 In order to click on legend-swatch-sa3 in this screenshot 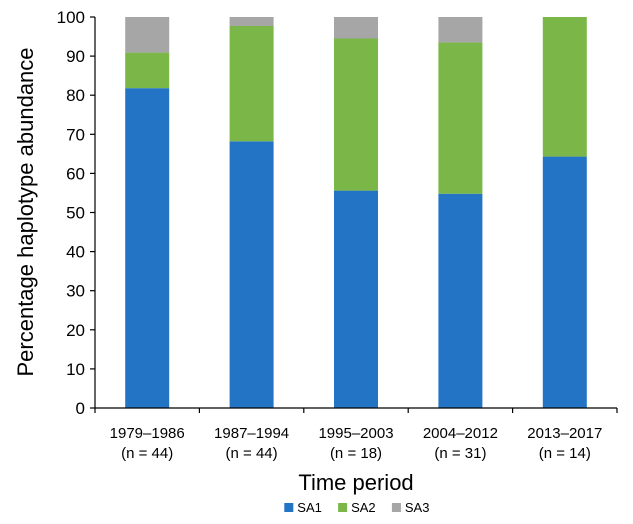, I will do `click(396, 507)`.